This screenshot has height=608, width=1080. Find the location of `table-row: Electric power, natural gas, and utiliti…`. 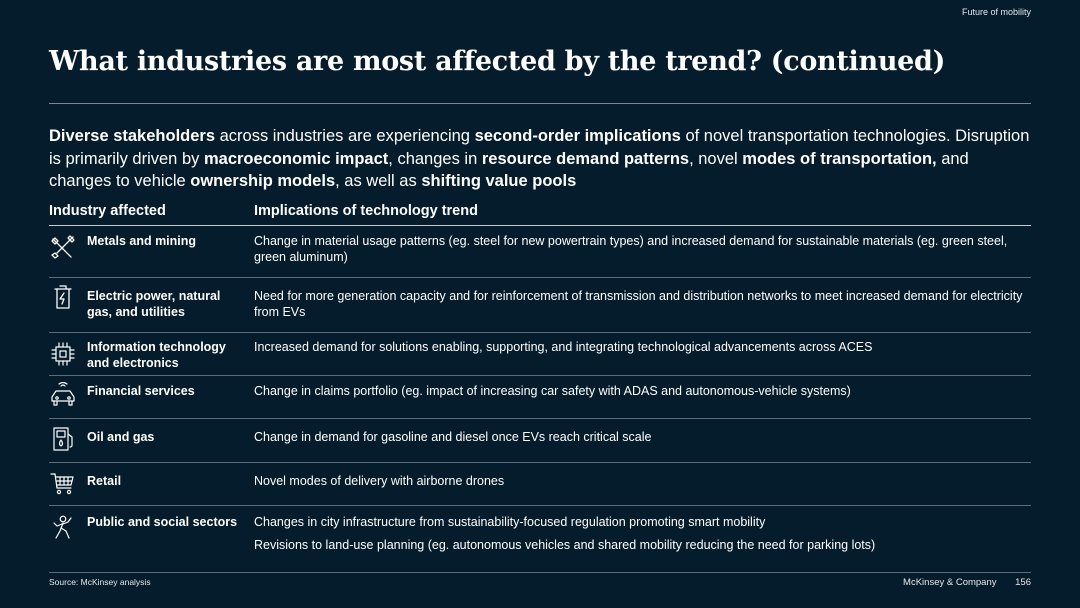

table-row: Electric power, natural gas, and utiliti… is located at coordinates (540, 305).